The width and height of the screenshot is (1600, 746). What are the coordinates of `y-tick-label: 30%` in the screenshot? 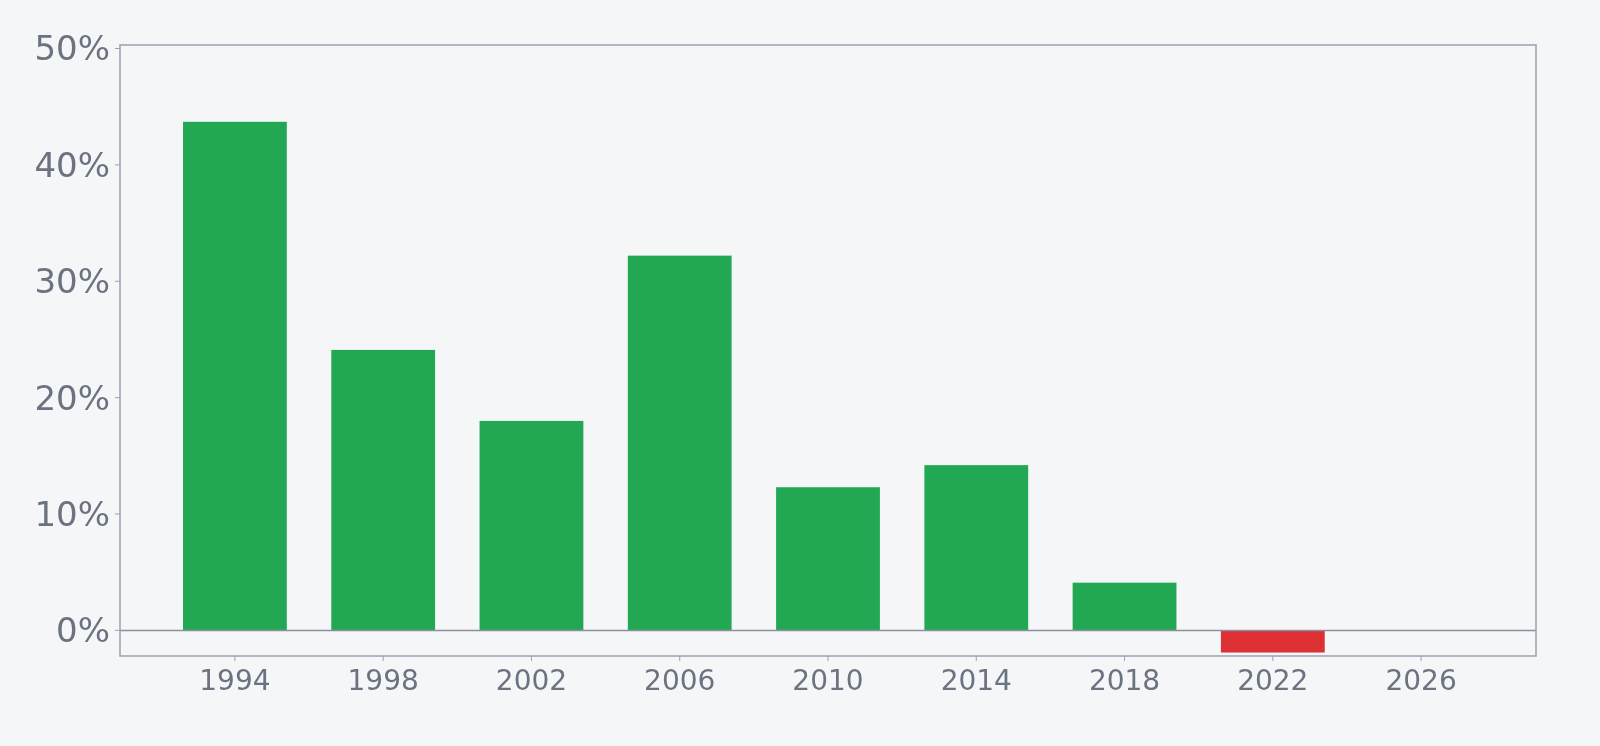 It's located at (72, 281).